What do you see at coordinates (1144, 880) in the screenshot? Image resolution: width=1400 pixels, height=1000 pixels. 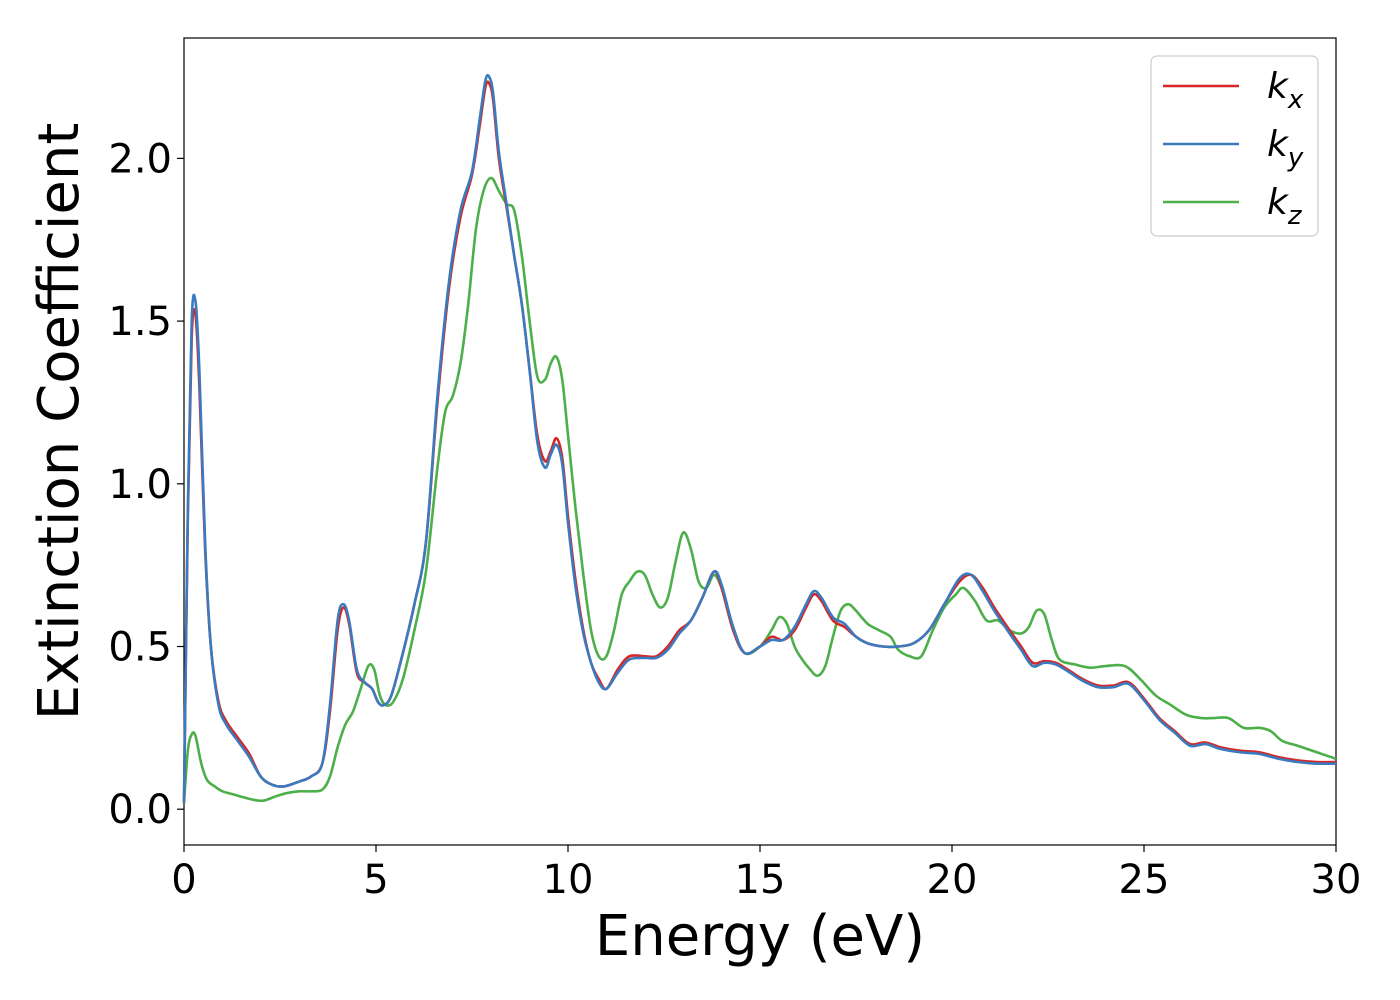 I see `x-tick-label: 25` at bounding box center [1144, 880].